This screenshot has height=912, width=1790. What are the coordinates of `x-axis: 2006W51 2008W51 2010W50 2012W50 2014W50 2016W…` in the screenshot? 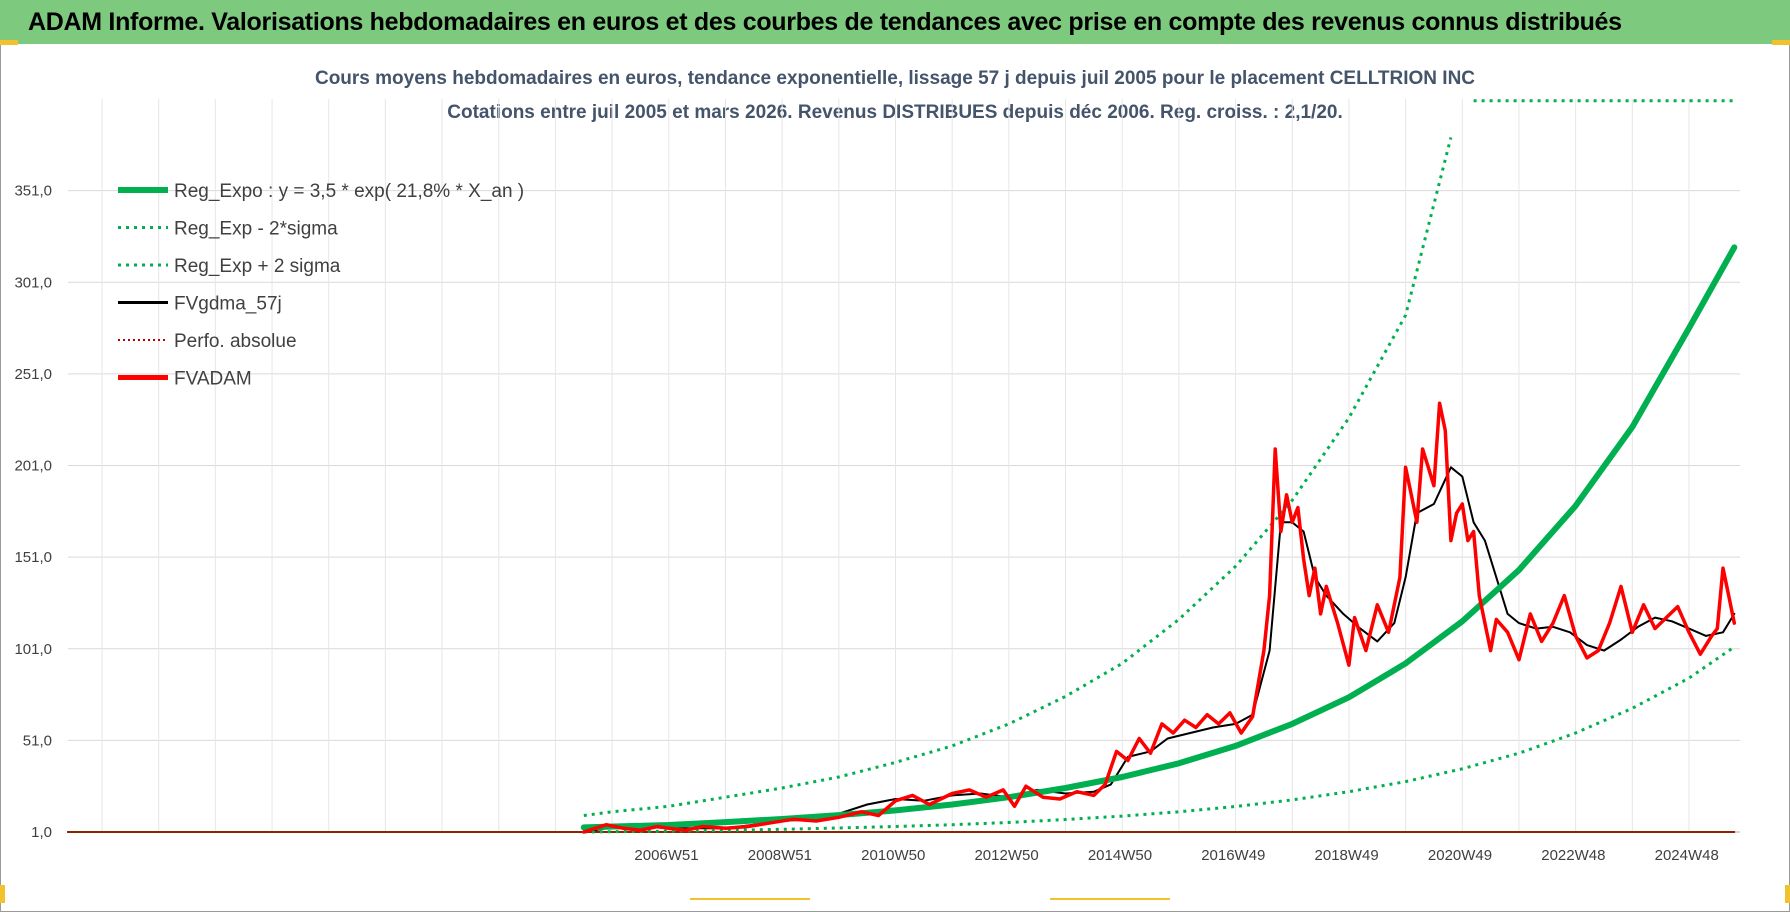 It's located at (1176, 855).